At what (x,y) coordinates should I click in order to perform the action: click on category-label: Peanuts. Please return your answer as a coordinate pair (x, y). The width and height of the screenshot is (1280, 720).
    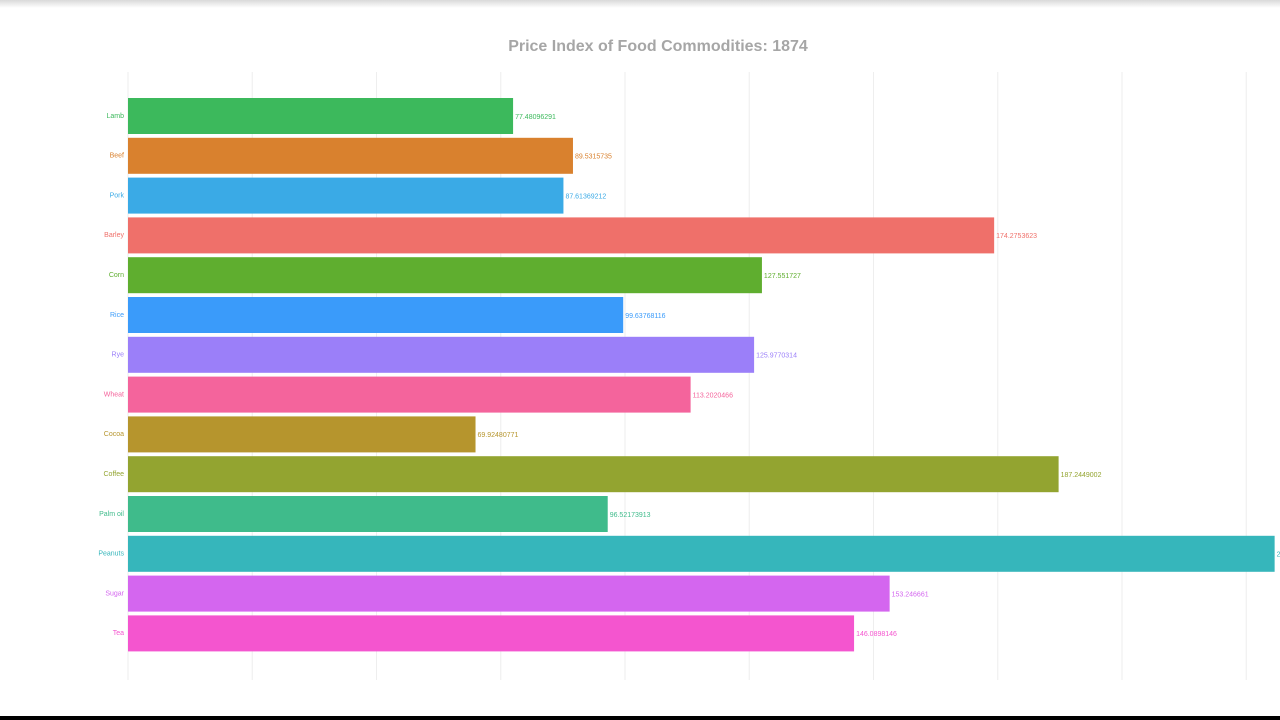
    Looking at the image, I should click on (111, 554).